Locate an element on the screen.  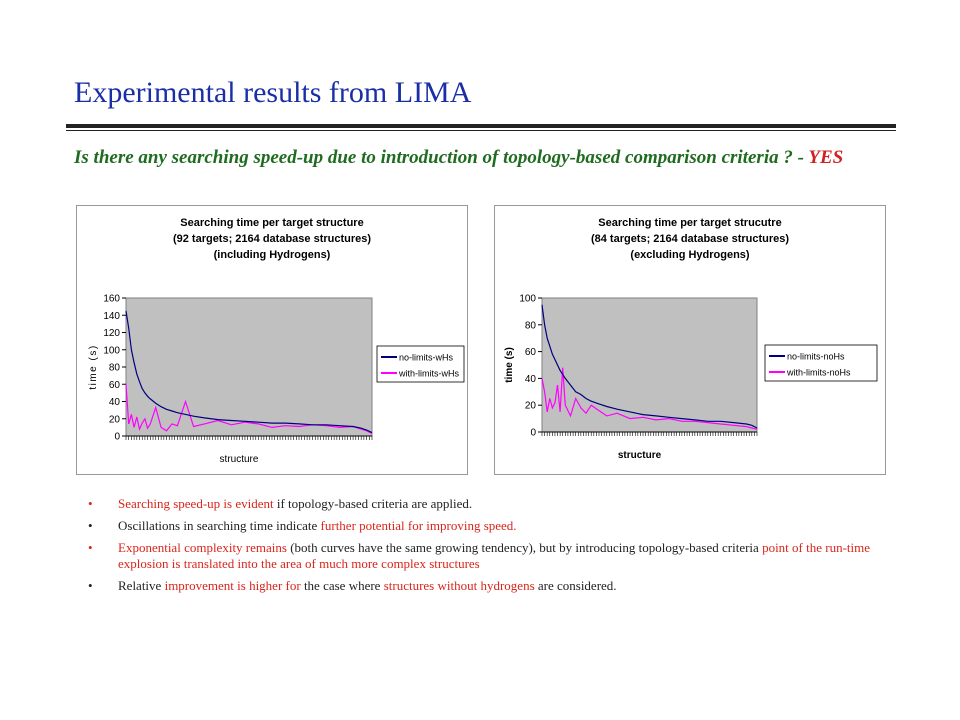
finding-text-segment: the case where is located at coordinates (343, 585).